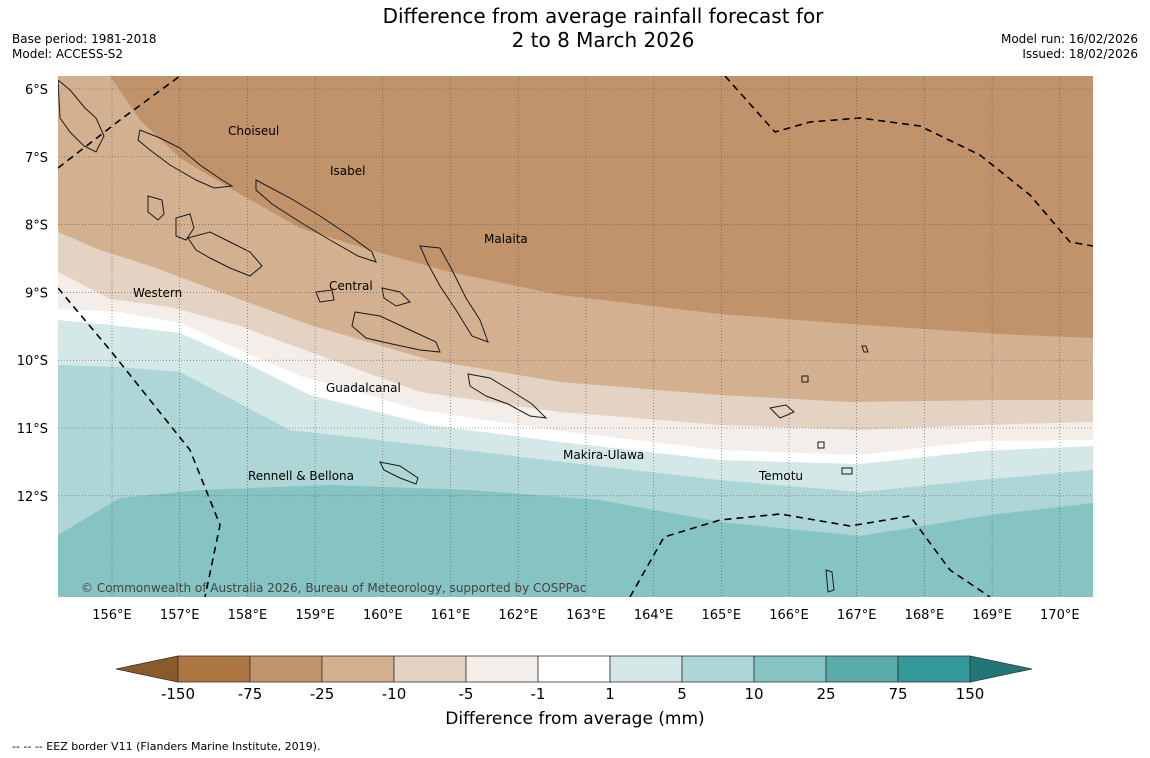  What do you see at coordinates (119, 122) in the screenshot?
I see `eez-west-north` at bounding box center [119, 122].